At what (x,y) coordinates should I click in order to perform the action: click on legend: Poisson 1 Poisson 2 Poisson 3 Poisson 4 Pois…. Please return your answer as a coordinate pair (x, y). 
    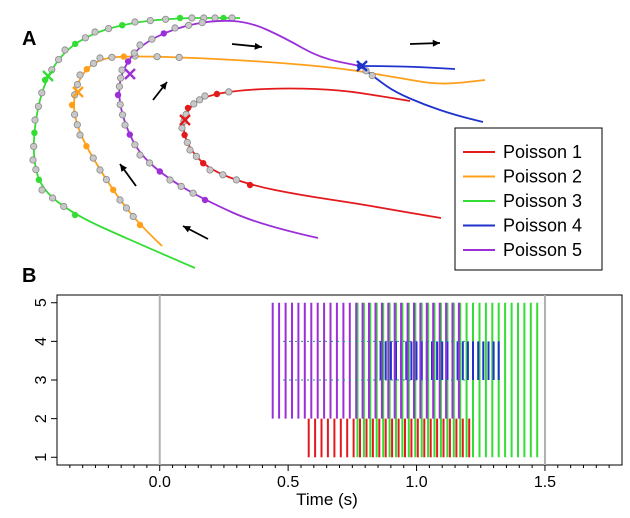
    Looking at the image, I should click on (528, 199).